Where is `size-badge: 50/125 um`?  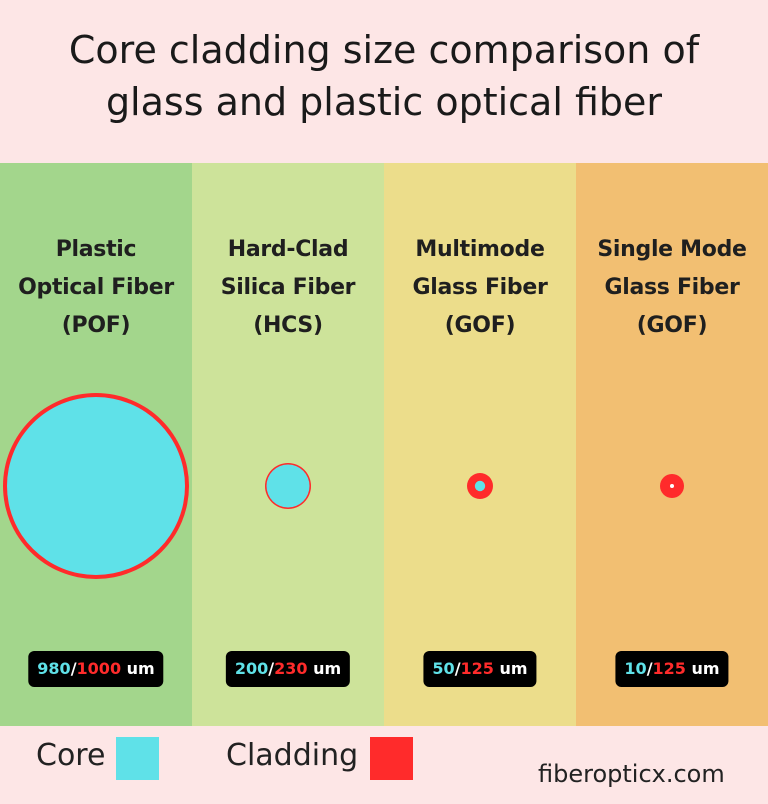
size-badge: 50/125 um is located at coordinates (480, 669).